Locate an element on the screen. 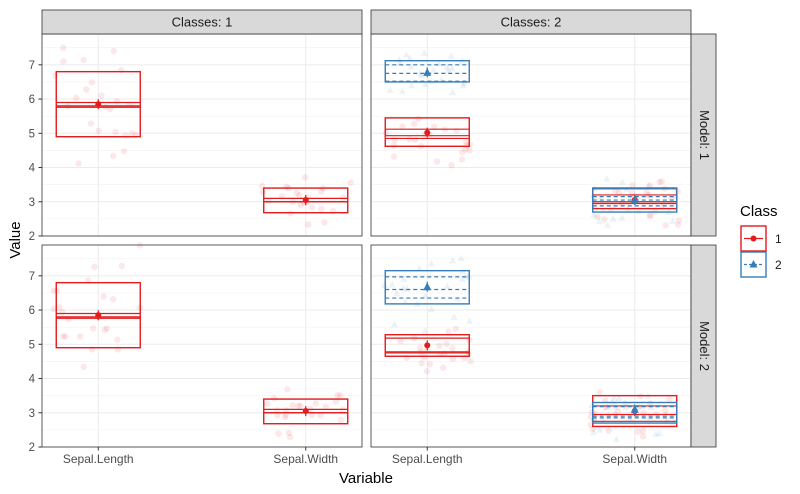 Image resolution: width=800 pixels, height=494 pixels. y-tick-label: 2 is located at coordinates (32, 237).